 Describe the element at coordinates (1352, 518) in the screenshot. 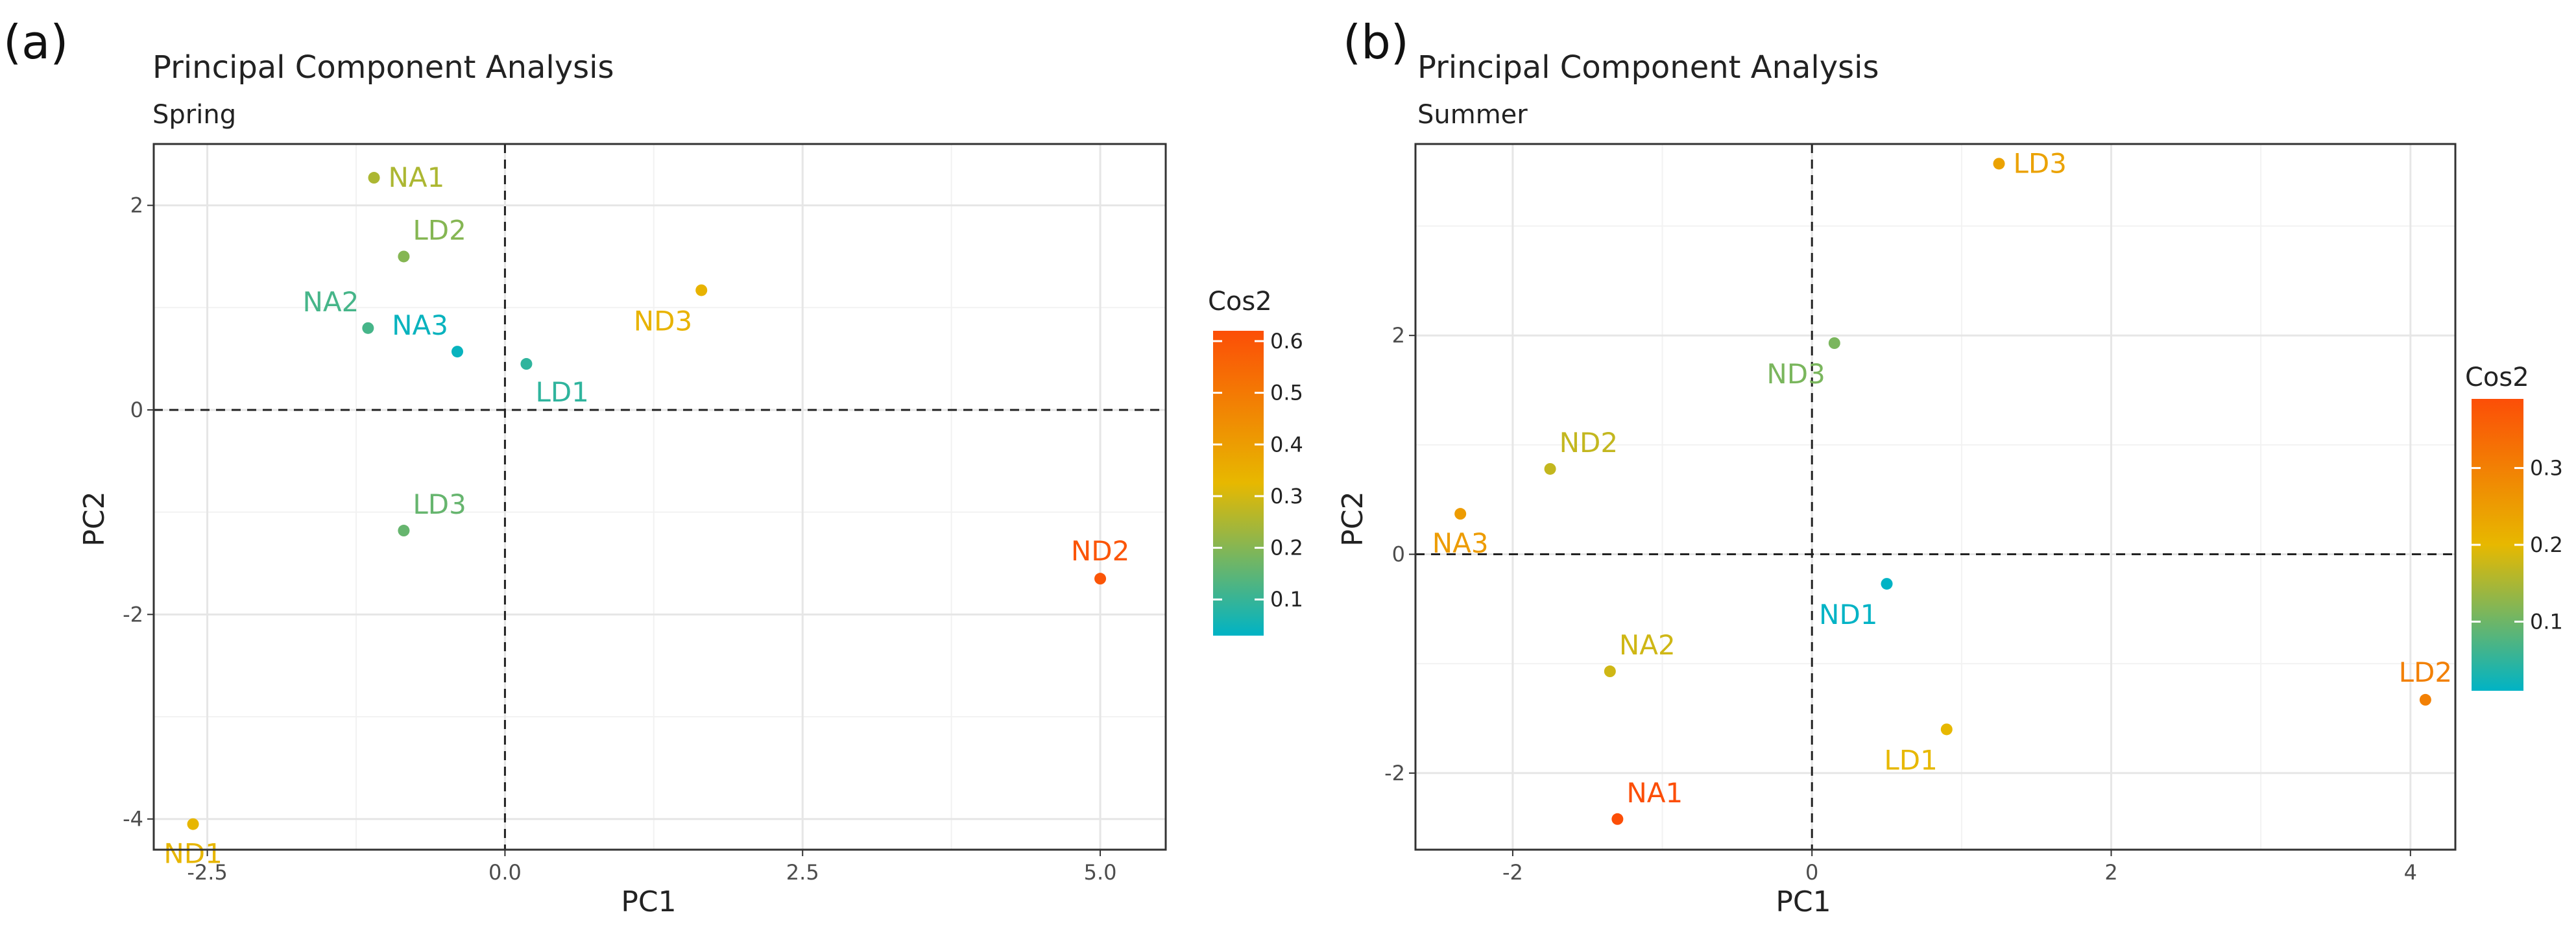

I see `y-axis-title-summer: PC2` at that location.